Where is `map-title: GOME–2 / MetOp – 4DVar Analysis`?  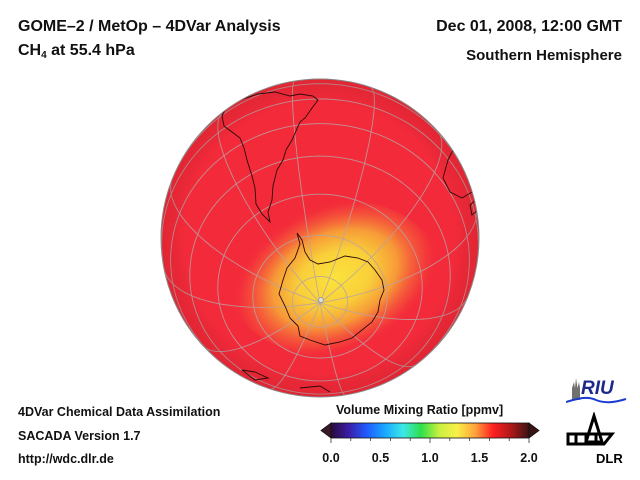 map-title: GOME–2 / MetOp – 4DVar Analysis is located at coordinates (149, 26).